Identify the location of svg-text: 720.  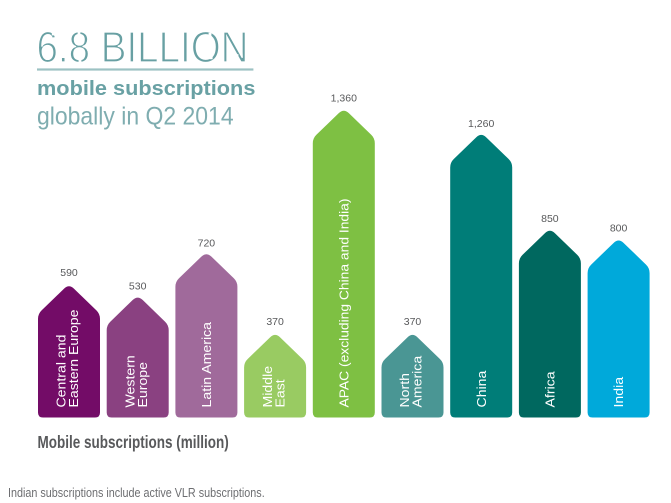
(207, 243).